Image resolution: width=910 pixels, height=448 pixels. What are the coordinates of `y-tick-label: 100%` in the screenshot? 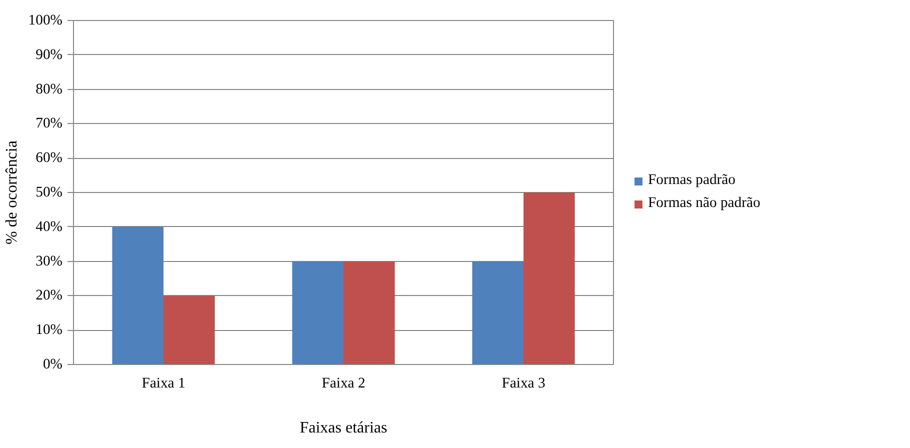 It's located at (45, 20).